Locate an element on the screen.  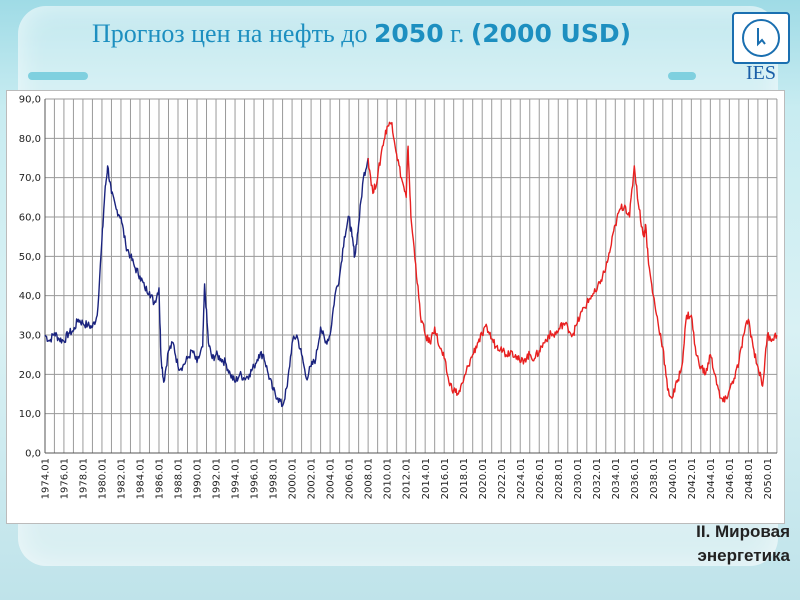
decor-stripe-right is located at coordinates (682, 76).